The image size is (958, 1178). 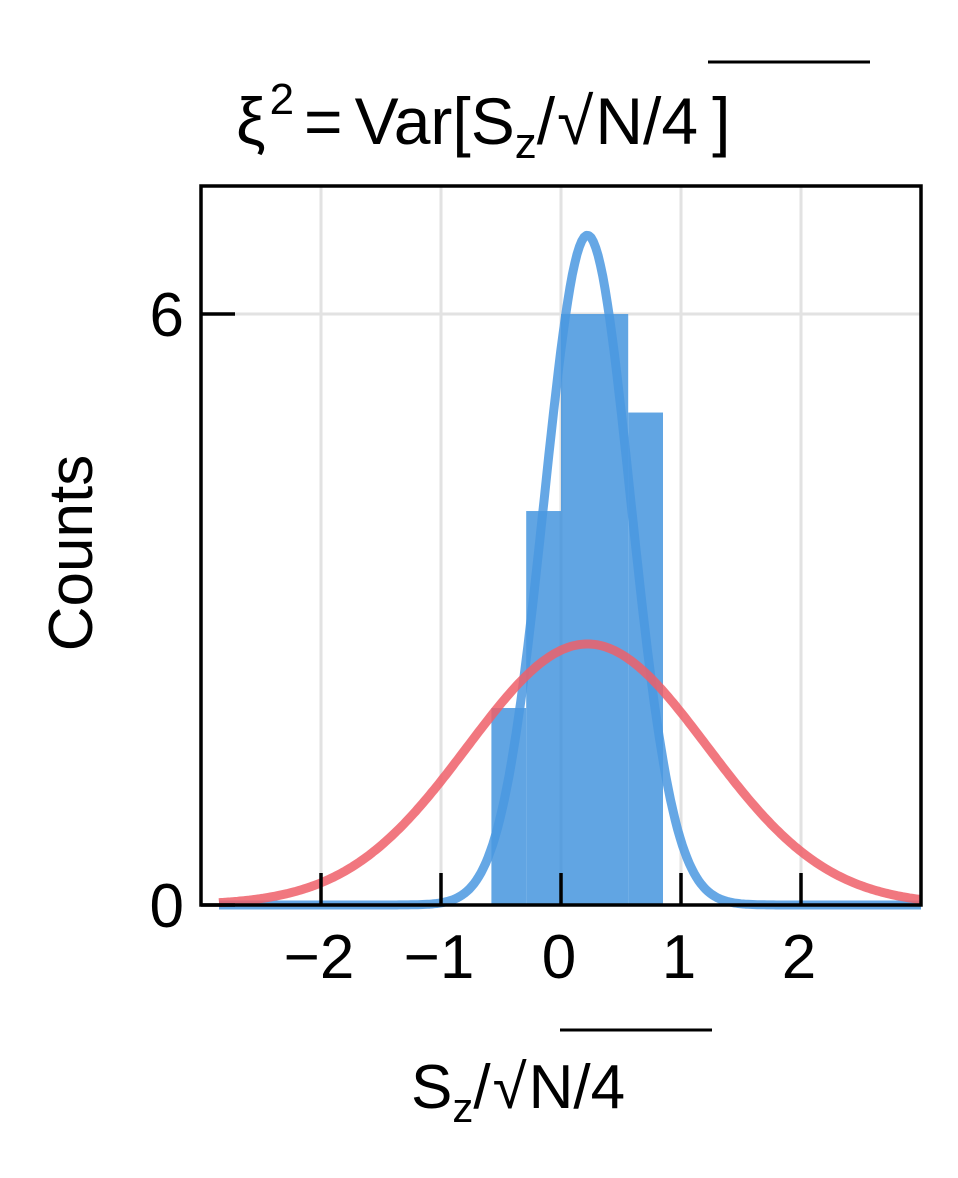 What do you see at coordinates (799, 957) in the screenshot?
I see `x-tick-label: 2` at bounding box center [799, 957].